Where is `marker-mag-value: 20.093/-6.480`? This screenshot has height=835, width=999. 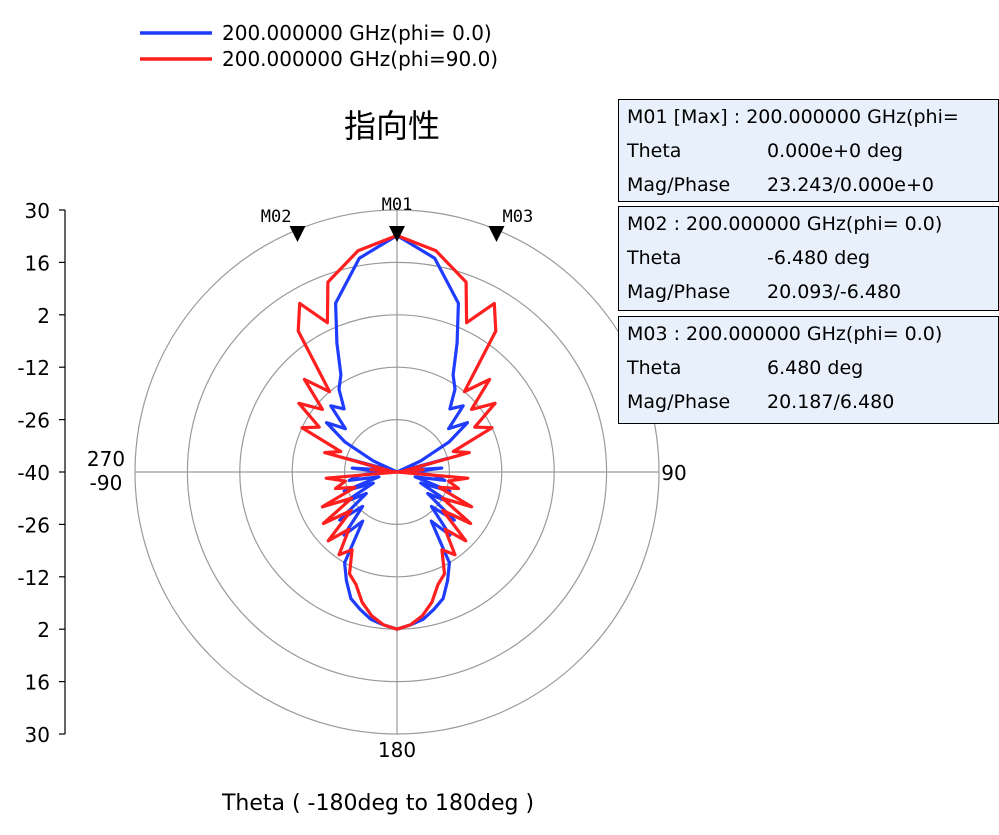
marker-mag-value: 20.093/-6.480 is located at coordinates (834, 292).